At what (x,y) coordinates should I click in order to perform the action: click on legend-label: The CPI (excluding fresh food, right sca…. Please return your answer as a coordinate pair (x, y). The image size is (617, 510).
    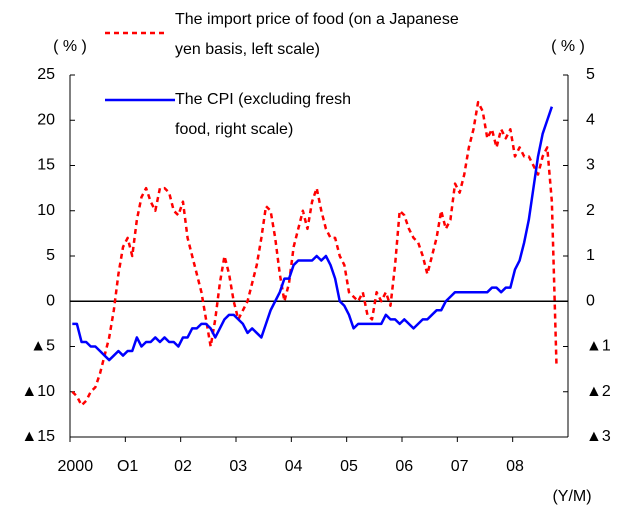
    Looking at the image, I should click on (263, 114).